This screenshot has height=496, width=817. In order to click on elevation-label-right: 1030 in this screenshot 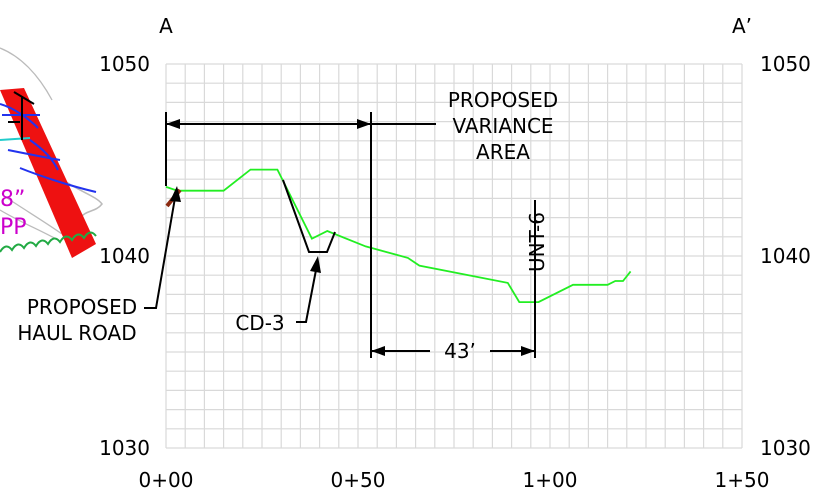, I will do `click(785, 448)`.